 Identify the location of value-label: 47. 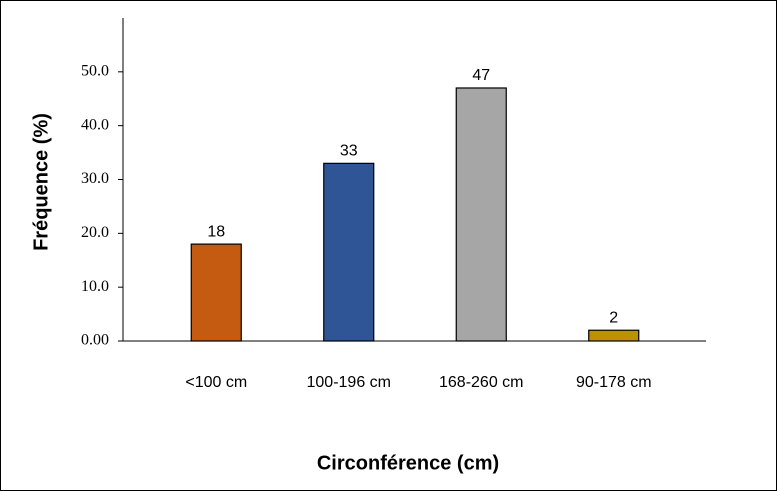
(481, 75).